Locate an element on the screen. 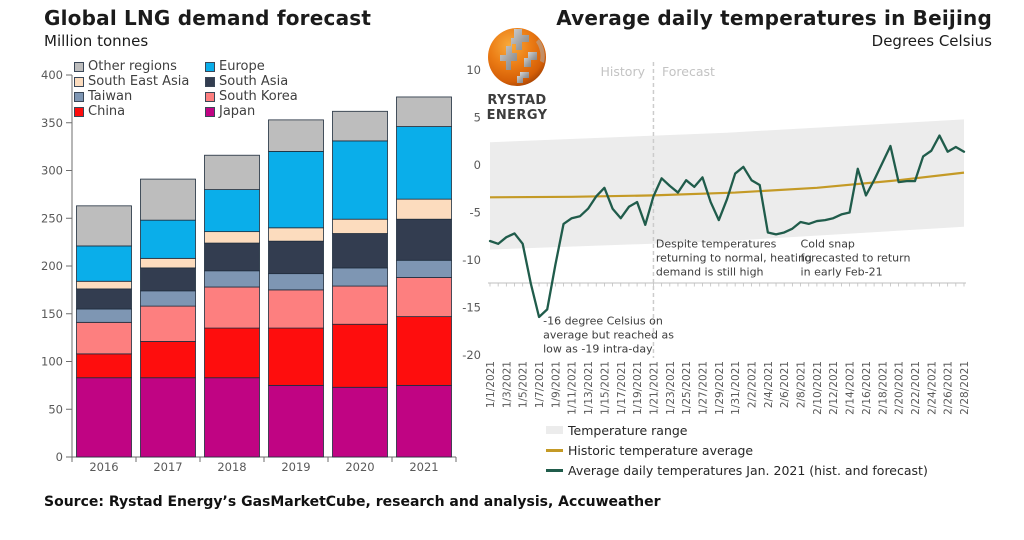  x-axis-date-label: 2/14/2021 is located at coordinates (851, 388).